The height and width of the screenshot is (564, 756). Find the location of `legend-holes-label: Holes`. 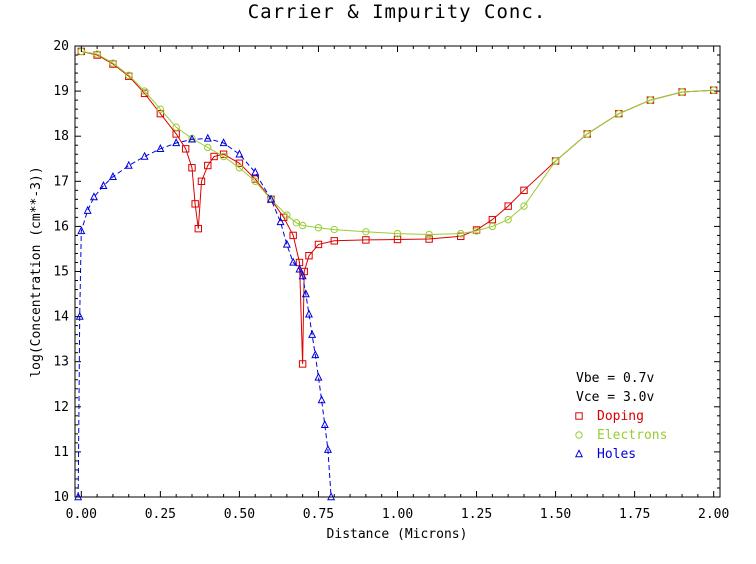

legend-holes-label: Holes is located at coordinates (616, 454).